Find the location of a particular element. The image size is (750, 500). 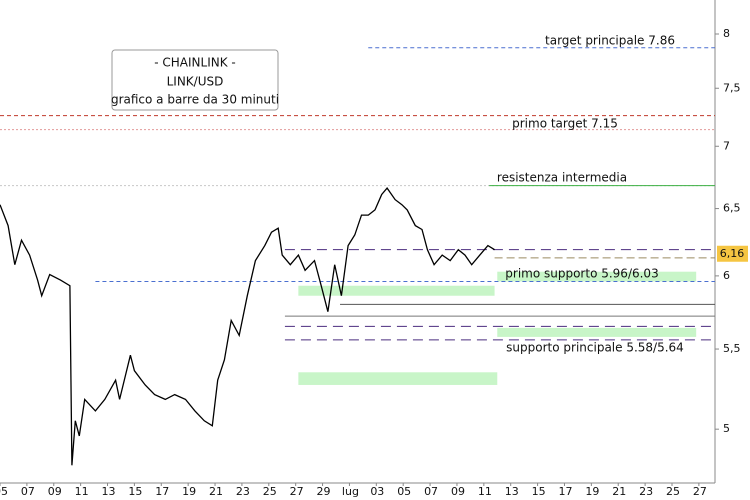

title-line: LINK/USD is located at coordinates (195, 82).